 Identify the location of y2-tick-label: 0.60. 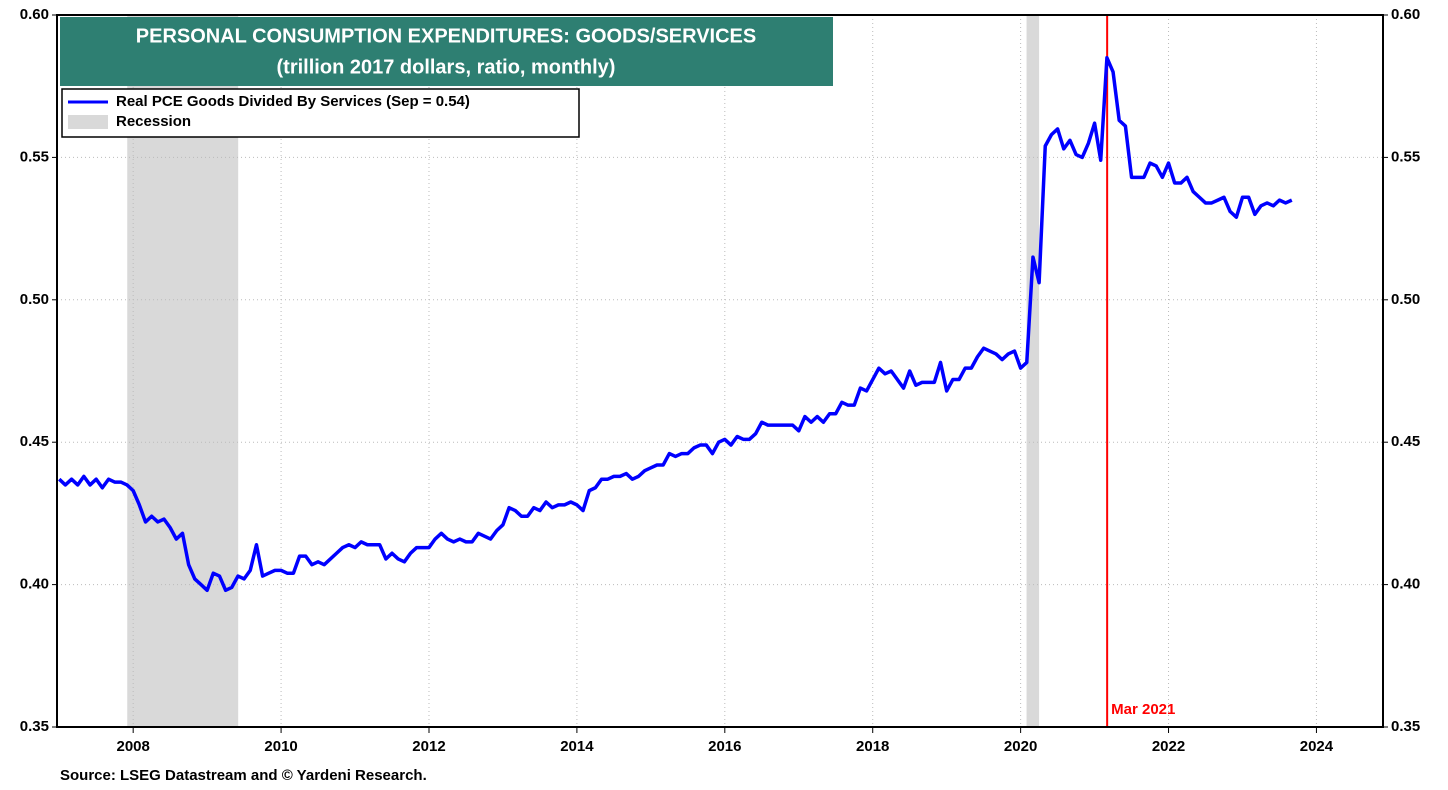
(1405, 14).